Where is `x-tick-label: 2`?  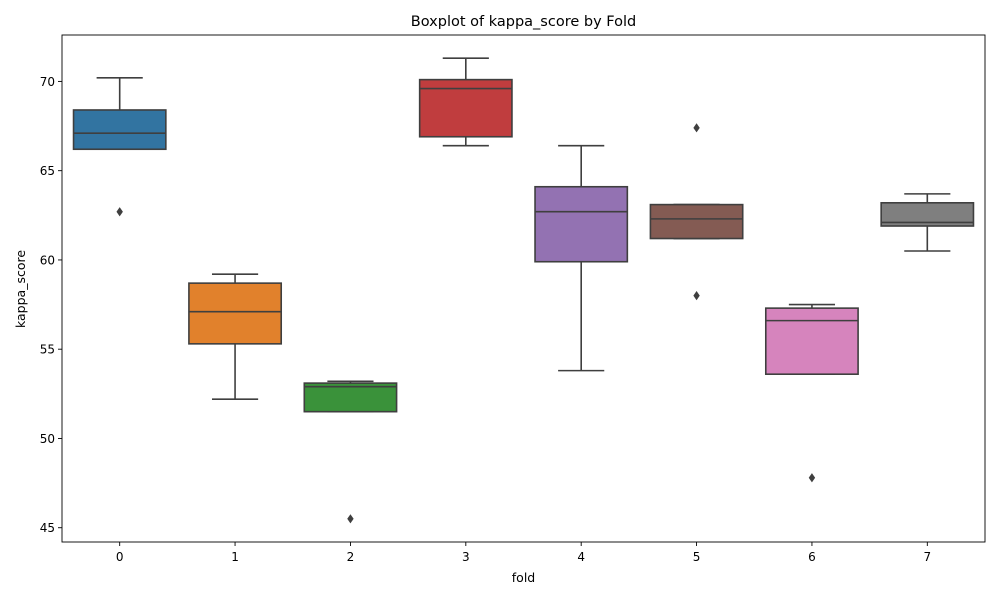 x-tick-label: 2 is located at coordinates (351, 557).